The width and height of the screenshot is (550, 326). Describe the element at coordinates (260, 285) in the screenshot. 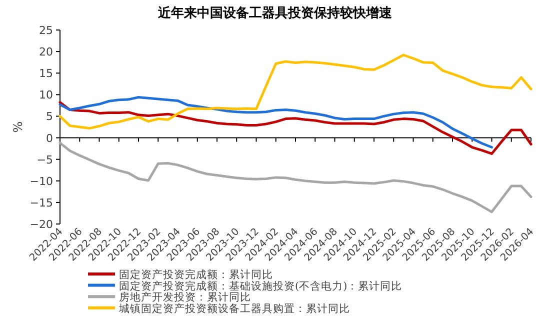

I see `legend-label: 固定资产投资完成额：基础设施投资(不含电力)：累计同比` at that location.